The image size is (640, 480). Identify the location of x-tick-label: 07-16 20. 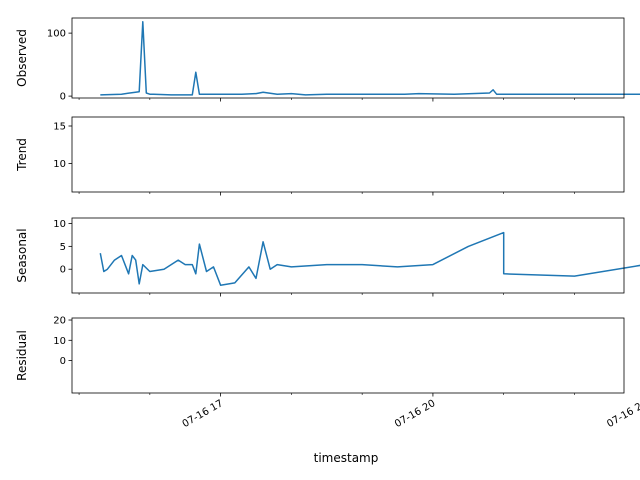
(415, 414).